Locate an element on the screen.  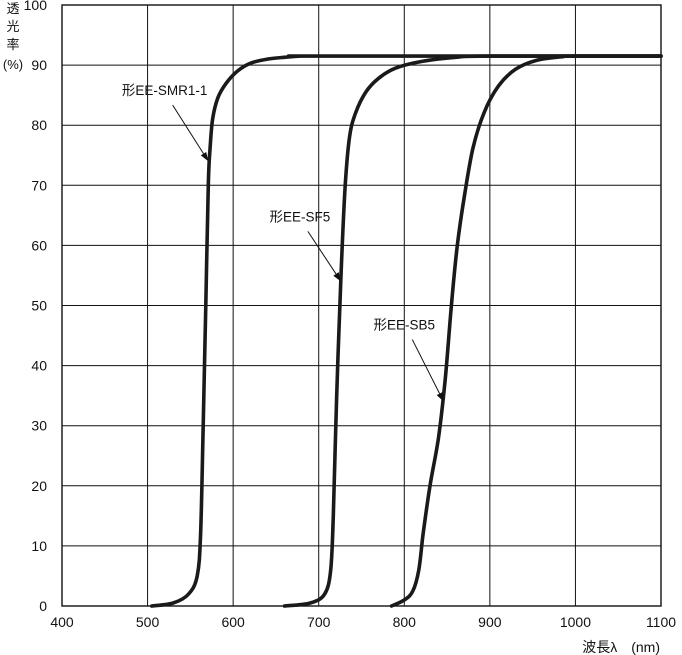
x-tick-label: 700 is located at coordinates (319, 622).